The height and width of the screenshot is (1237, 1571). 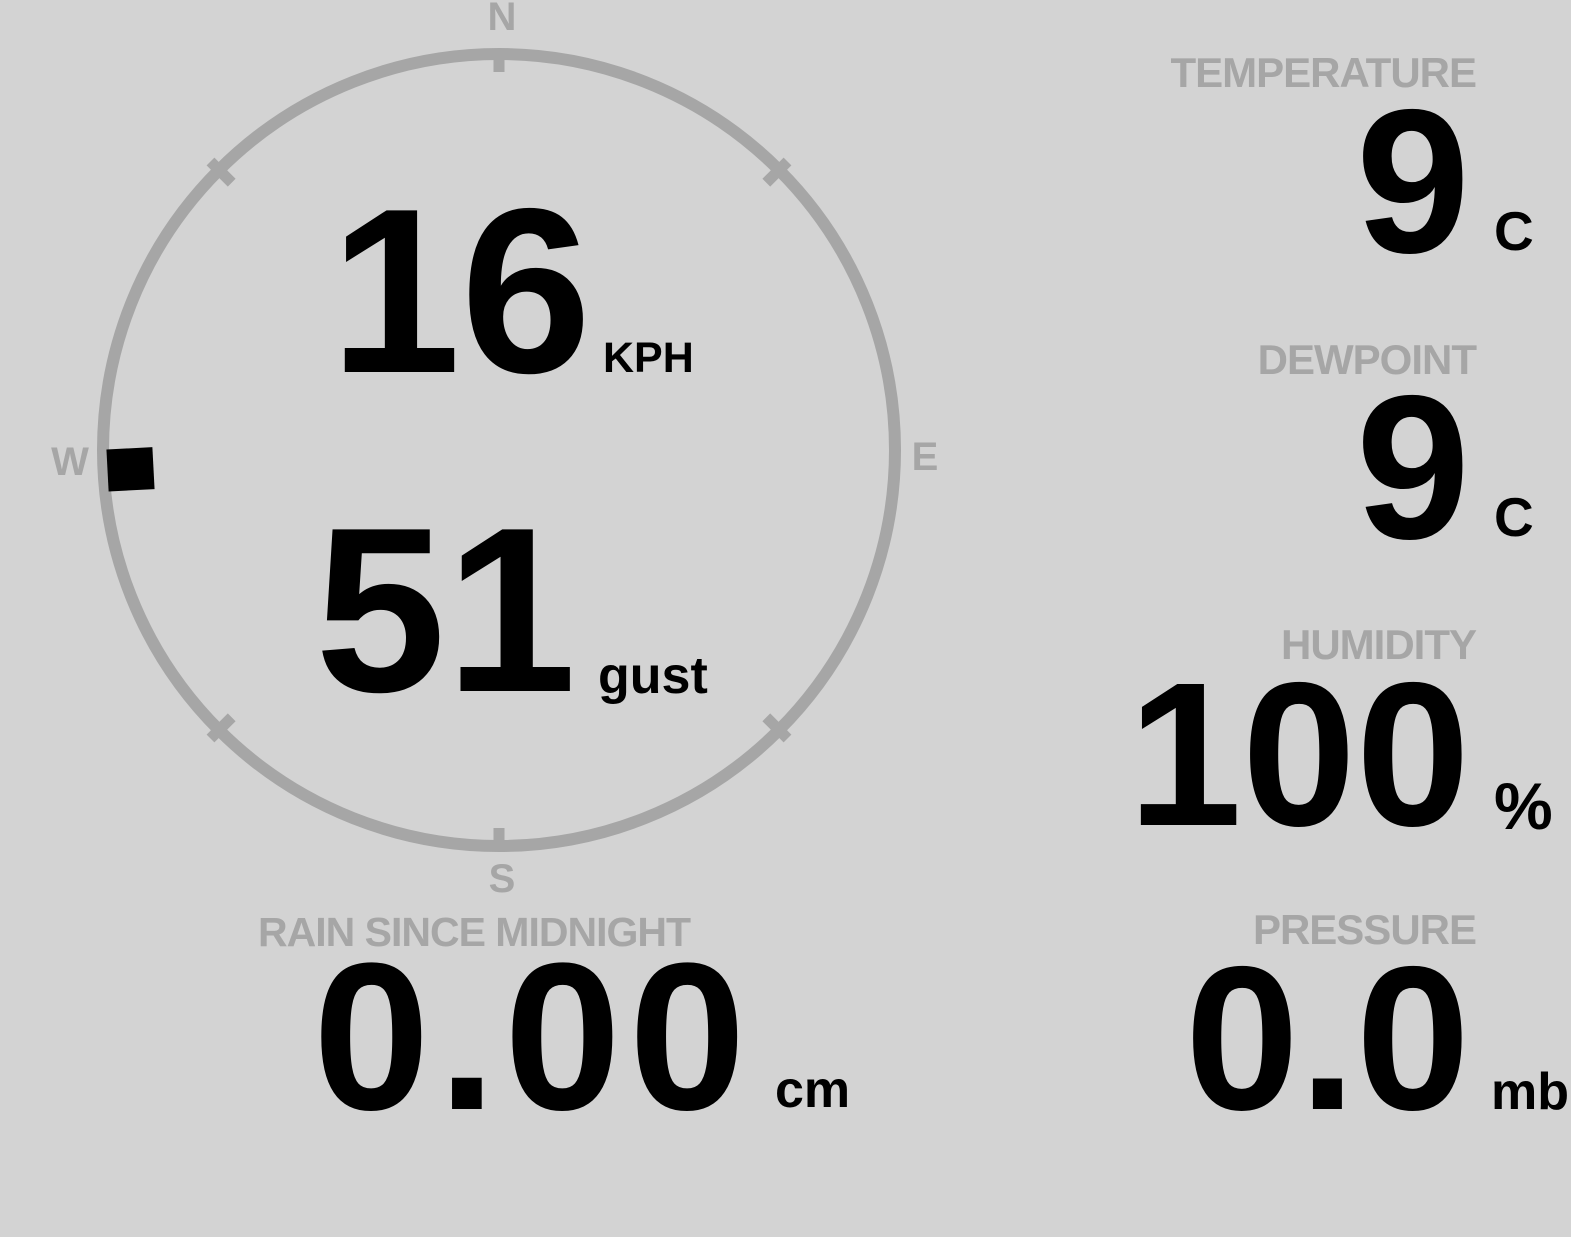 What do you see at coordinates (1412, 181) in the screenshot?
I see `temperature-value: 9` at bounding box center [1412, 181].